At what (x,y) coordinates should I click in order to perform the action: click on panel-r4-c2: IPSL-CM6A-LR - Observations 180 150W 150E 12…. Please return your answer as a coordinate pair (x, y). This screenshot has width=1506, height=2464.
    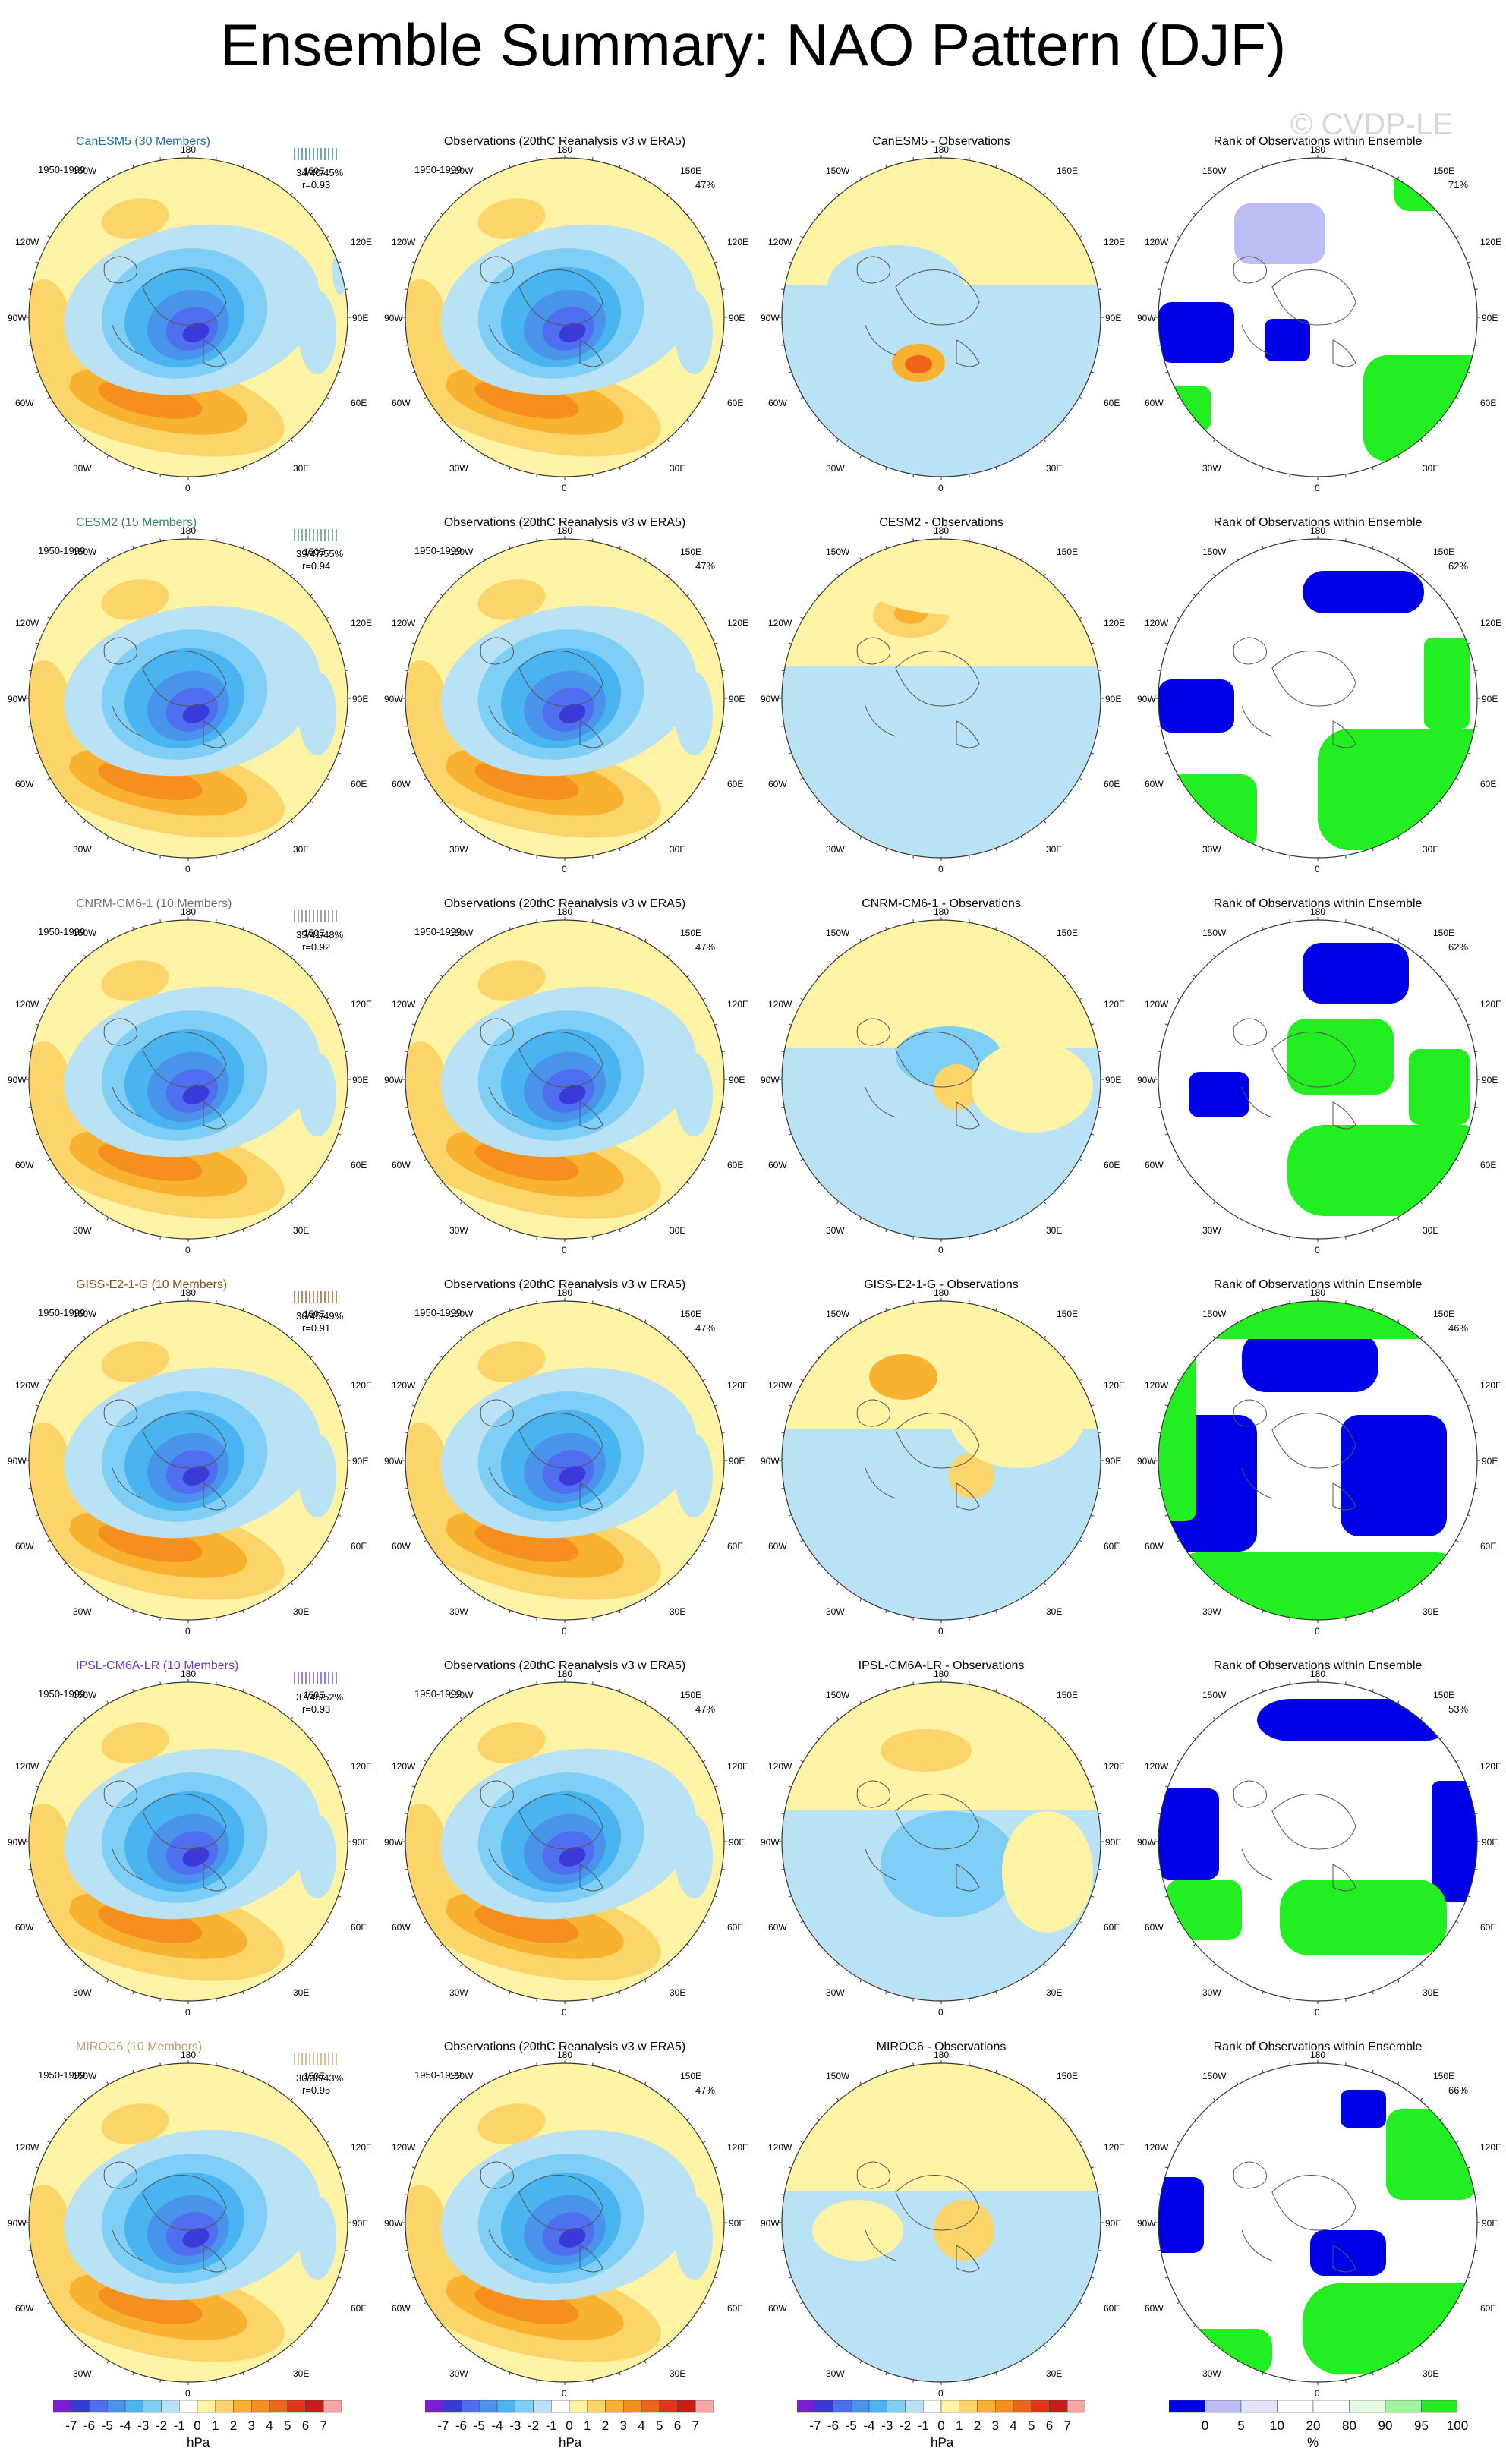
    Looking at the image, I should click on (941, 1828).